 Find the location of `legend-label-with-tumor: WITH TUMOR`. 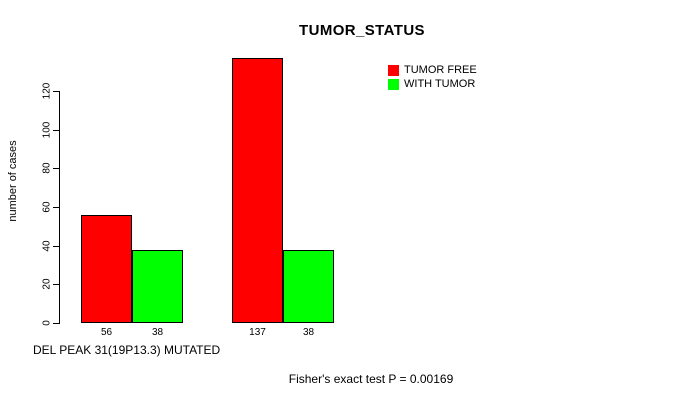

legend-label-with-tumor: WITH TUMOR is located at coordinates (440, 84).